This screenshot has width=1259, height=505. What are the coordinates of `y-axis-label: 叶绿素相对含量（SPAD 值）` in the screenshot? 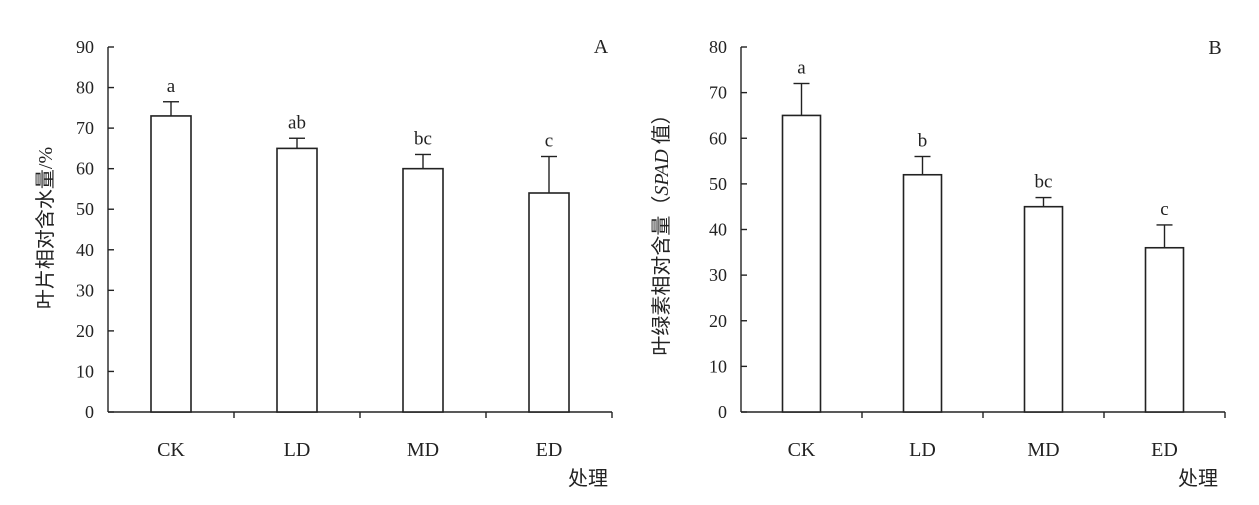 It's located at (661, 229).